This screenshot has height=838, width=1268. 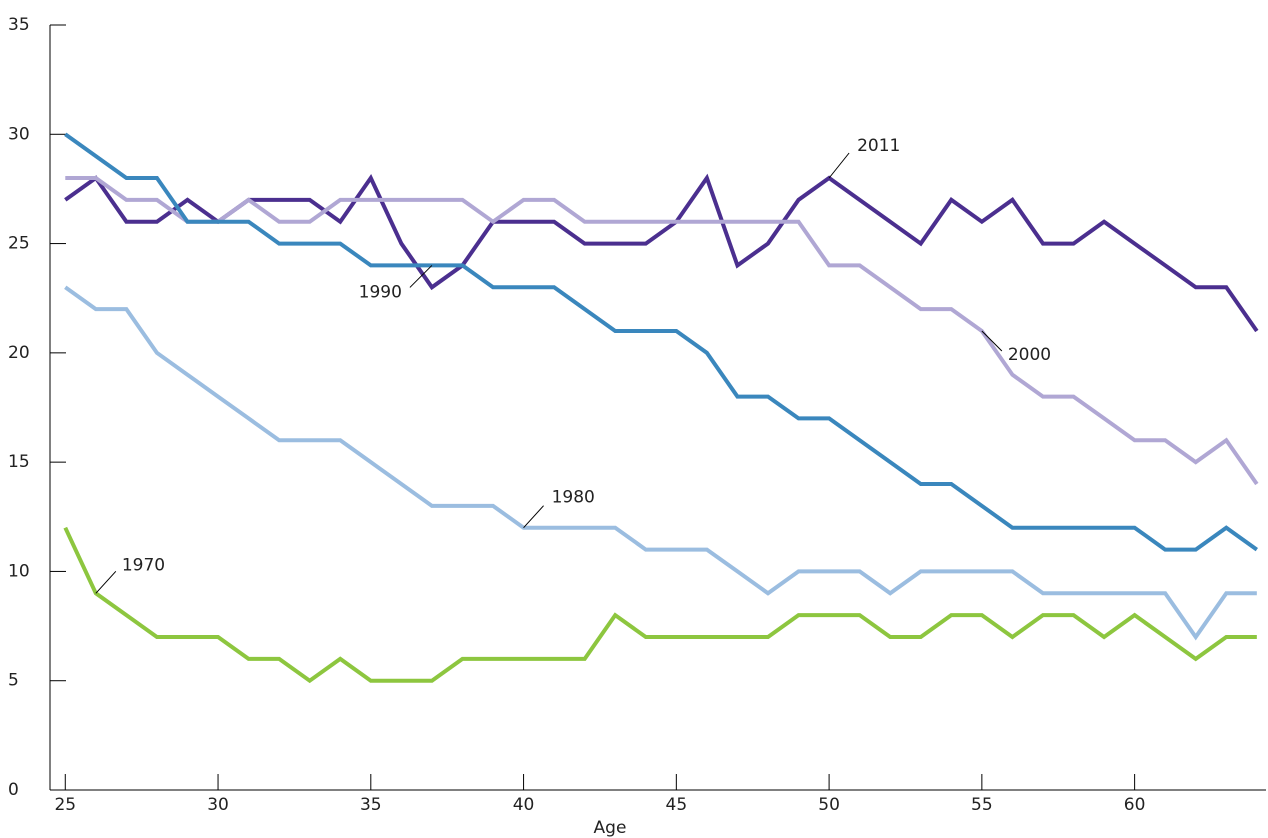 What do you see at coordinates (13, 790) in the screenshot?
I see `y-tick-label: 0` at bounding box center [13, 790].